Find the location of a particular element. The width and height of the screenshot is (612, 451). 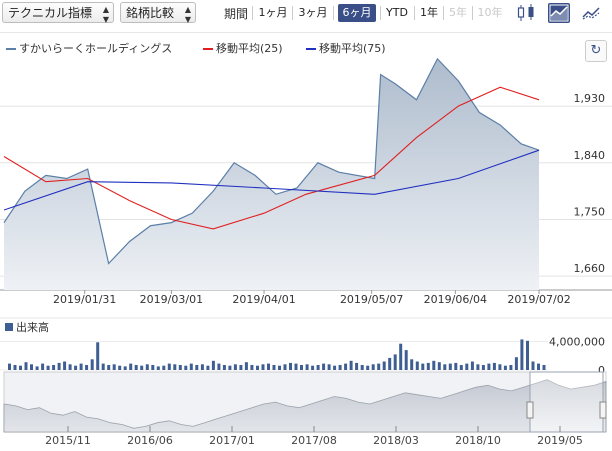

area-chart-icon is located at coordinates (559, 13).